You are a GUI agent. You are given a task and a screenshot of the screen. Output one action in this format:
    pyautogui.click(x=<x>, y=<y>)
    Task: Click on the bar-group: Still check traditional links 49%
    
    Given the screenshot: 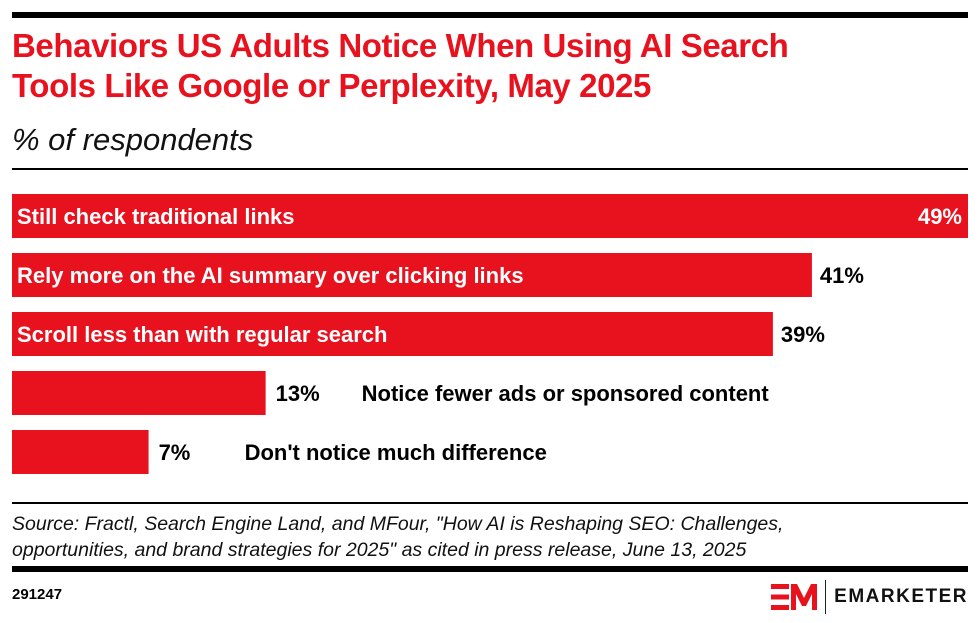 What is the action you would take?
    pyautogui.click(x=490, y=216)
    